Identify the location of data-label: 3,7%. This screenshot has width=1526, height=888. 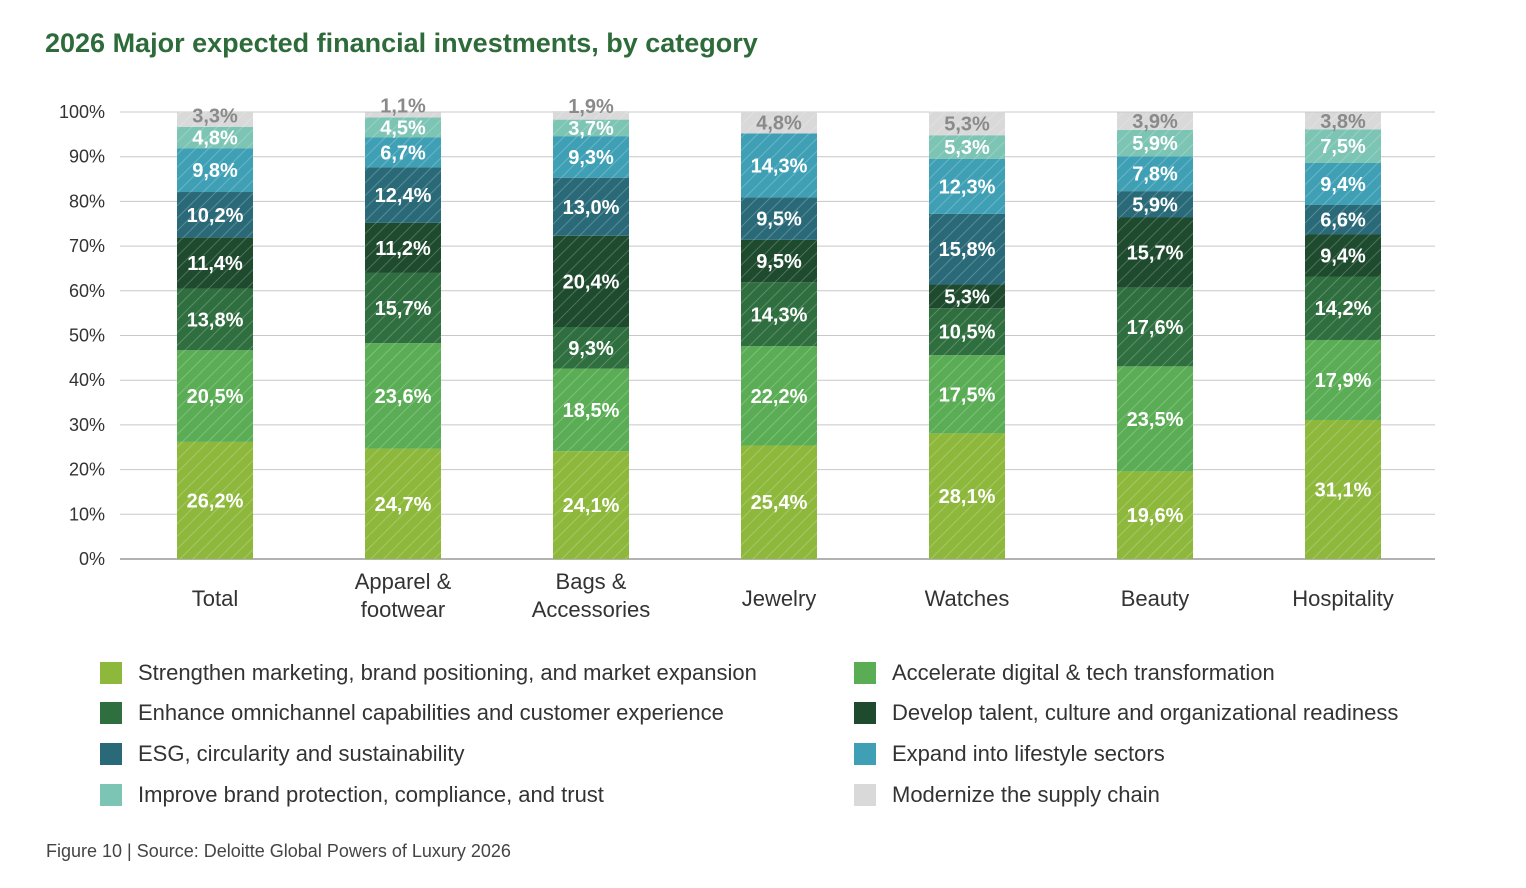
(591, 129).